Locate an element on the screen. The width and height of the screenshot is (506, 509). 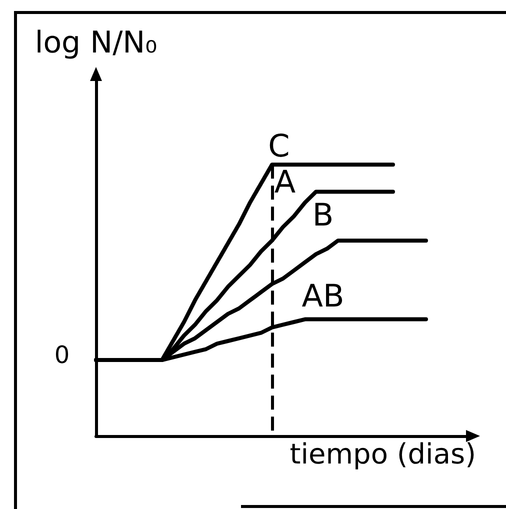
series-label: B is located at coordinates (323, 216).